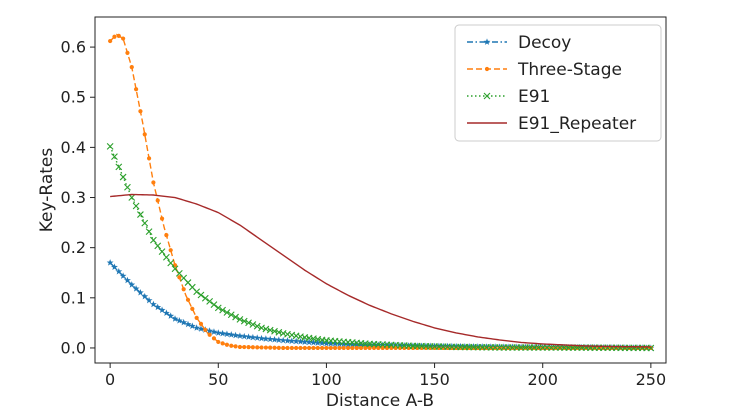 This screenshot has width=750, height=413. What do you see at coordinates (544, 43) in the screenshot?
I see `legend-label: Decoy` at bounding box center [544, 43].